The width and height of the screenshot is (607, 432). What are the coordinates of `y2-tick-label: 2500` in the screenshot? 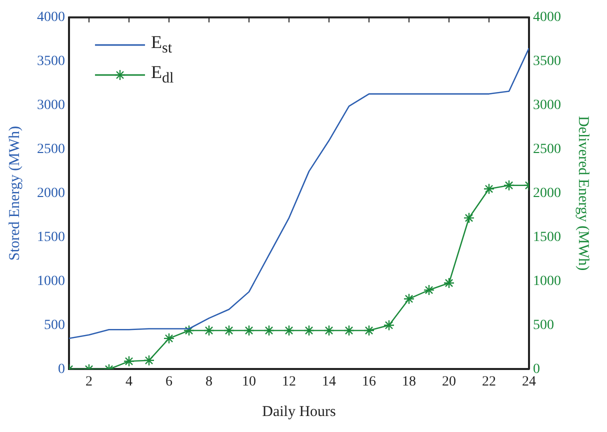 It's located at (547, 149).